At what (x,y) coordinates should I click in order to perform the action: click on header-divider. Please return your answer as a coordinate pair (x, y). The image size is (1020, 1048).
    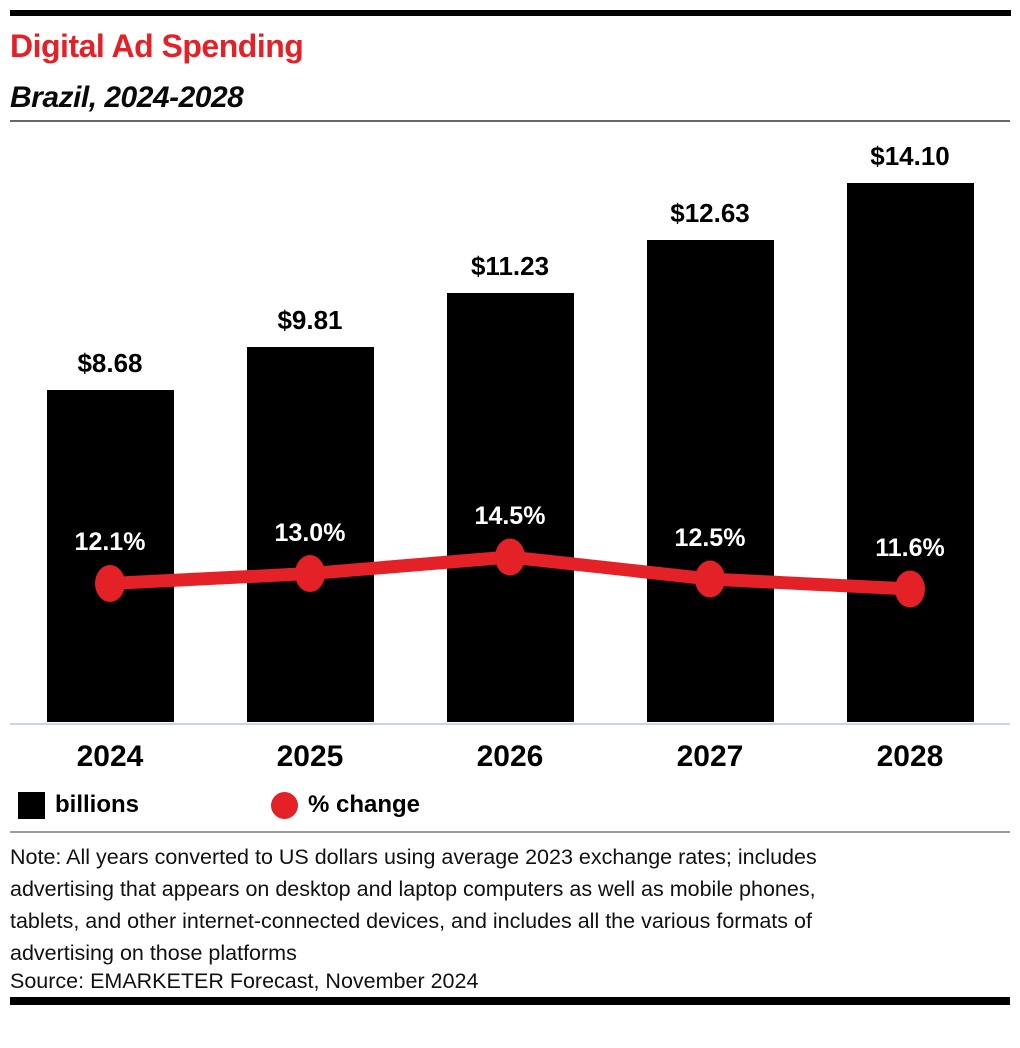
    Looking at the image, I should click on (510, 121).